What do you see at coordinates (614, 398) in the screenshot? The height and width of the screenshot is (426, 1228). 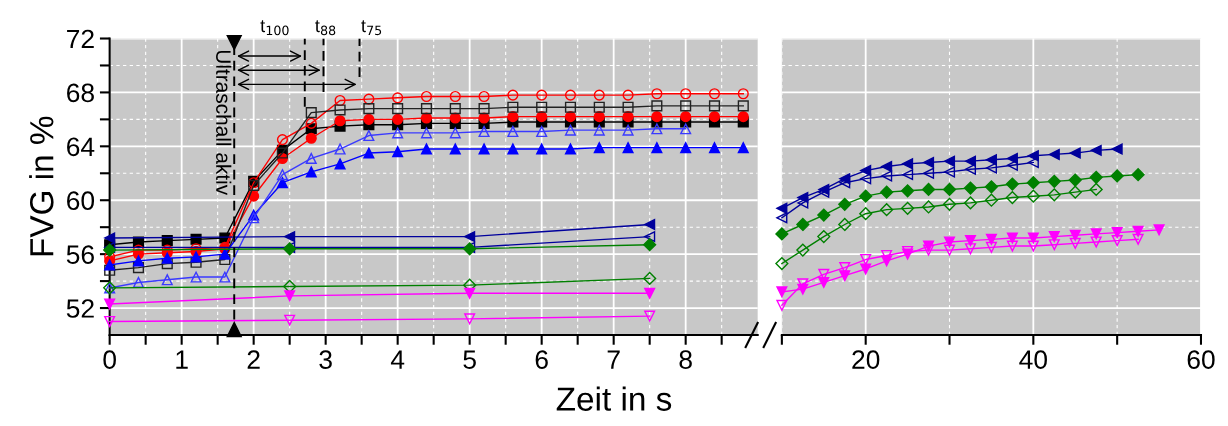 I see `x-axis-title: Zeit in s` at bounding box center [614, 398].